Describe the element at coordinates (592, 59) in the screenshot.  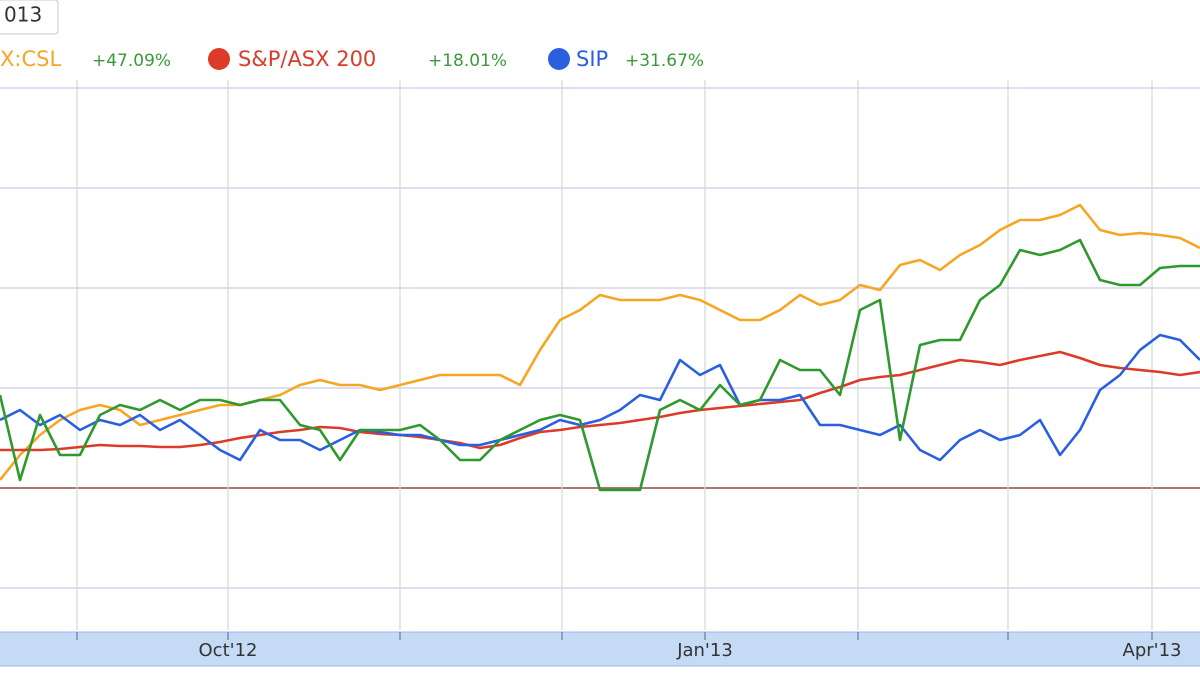
I see `legend-name: SIP` at that location.